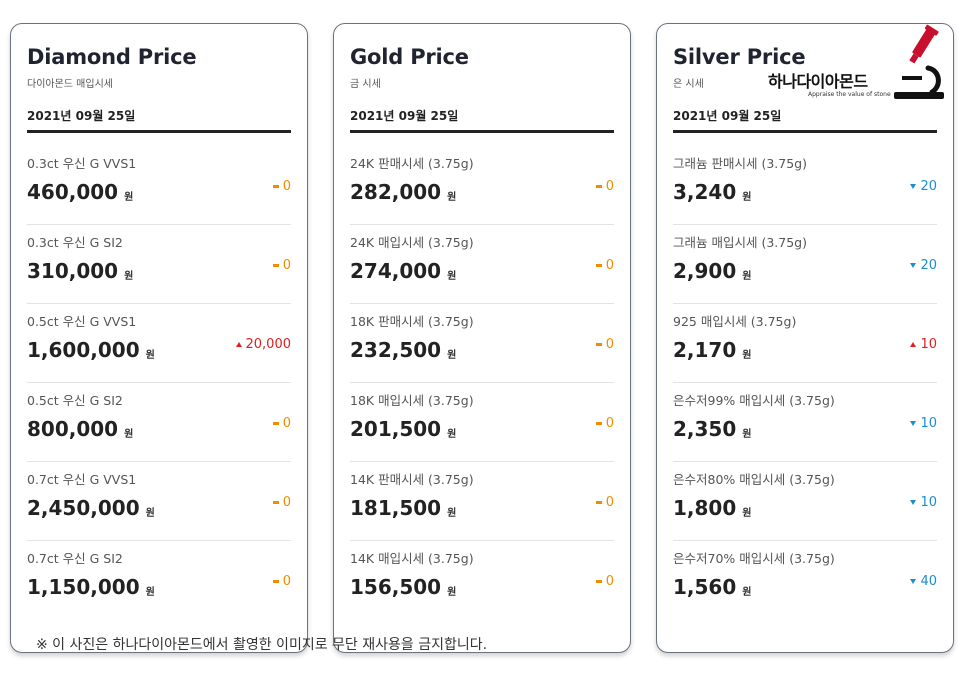  What do you see at coordinates (712, 508) in the screenshot?
I see `item-price: 1,800 원` at bounding box center [712, 508].